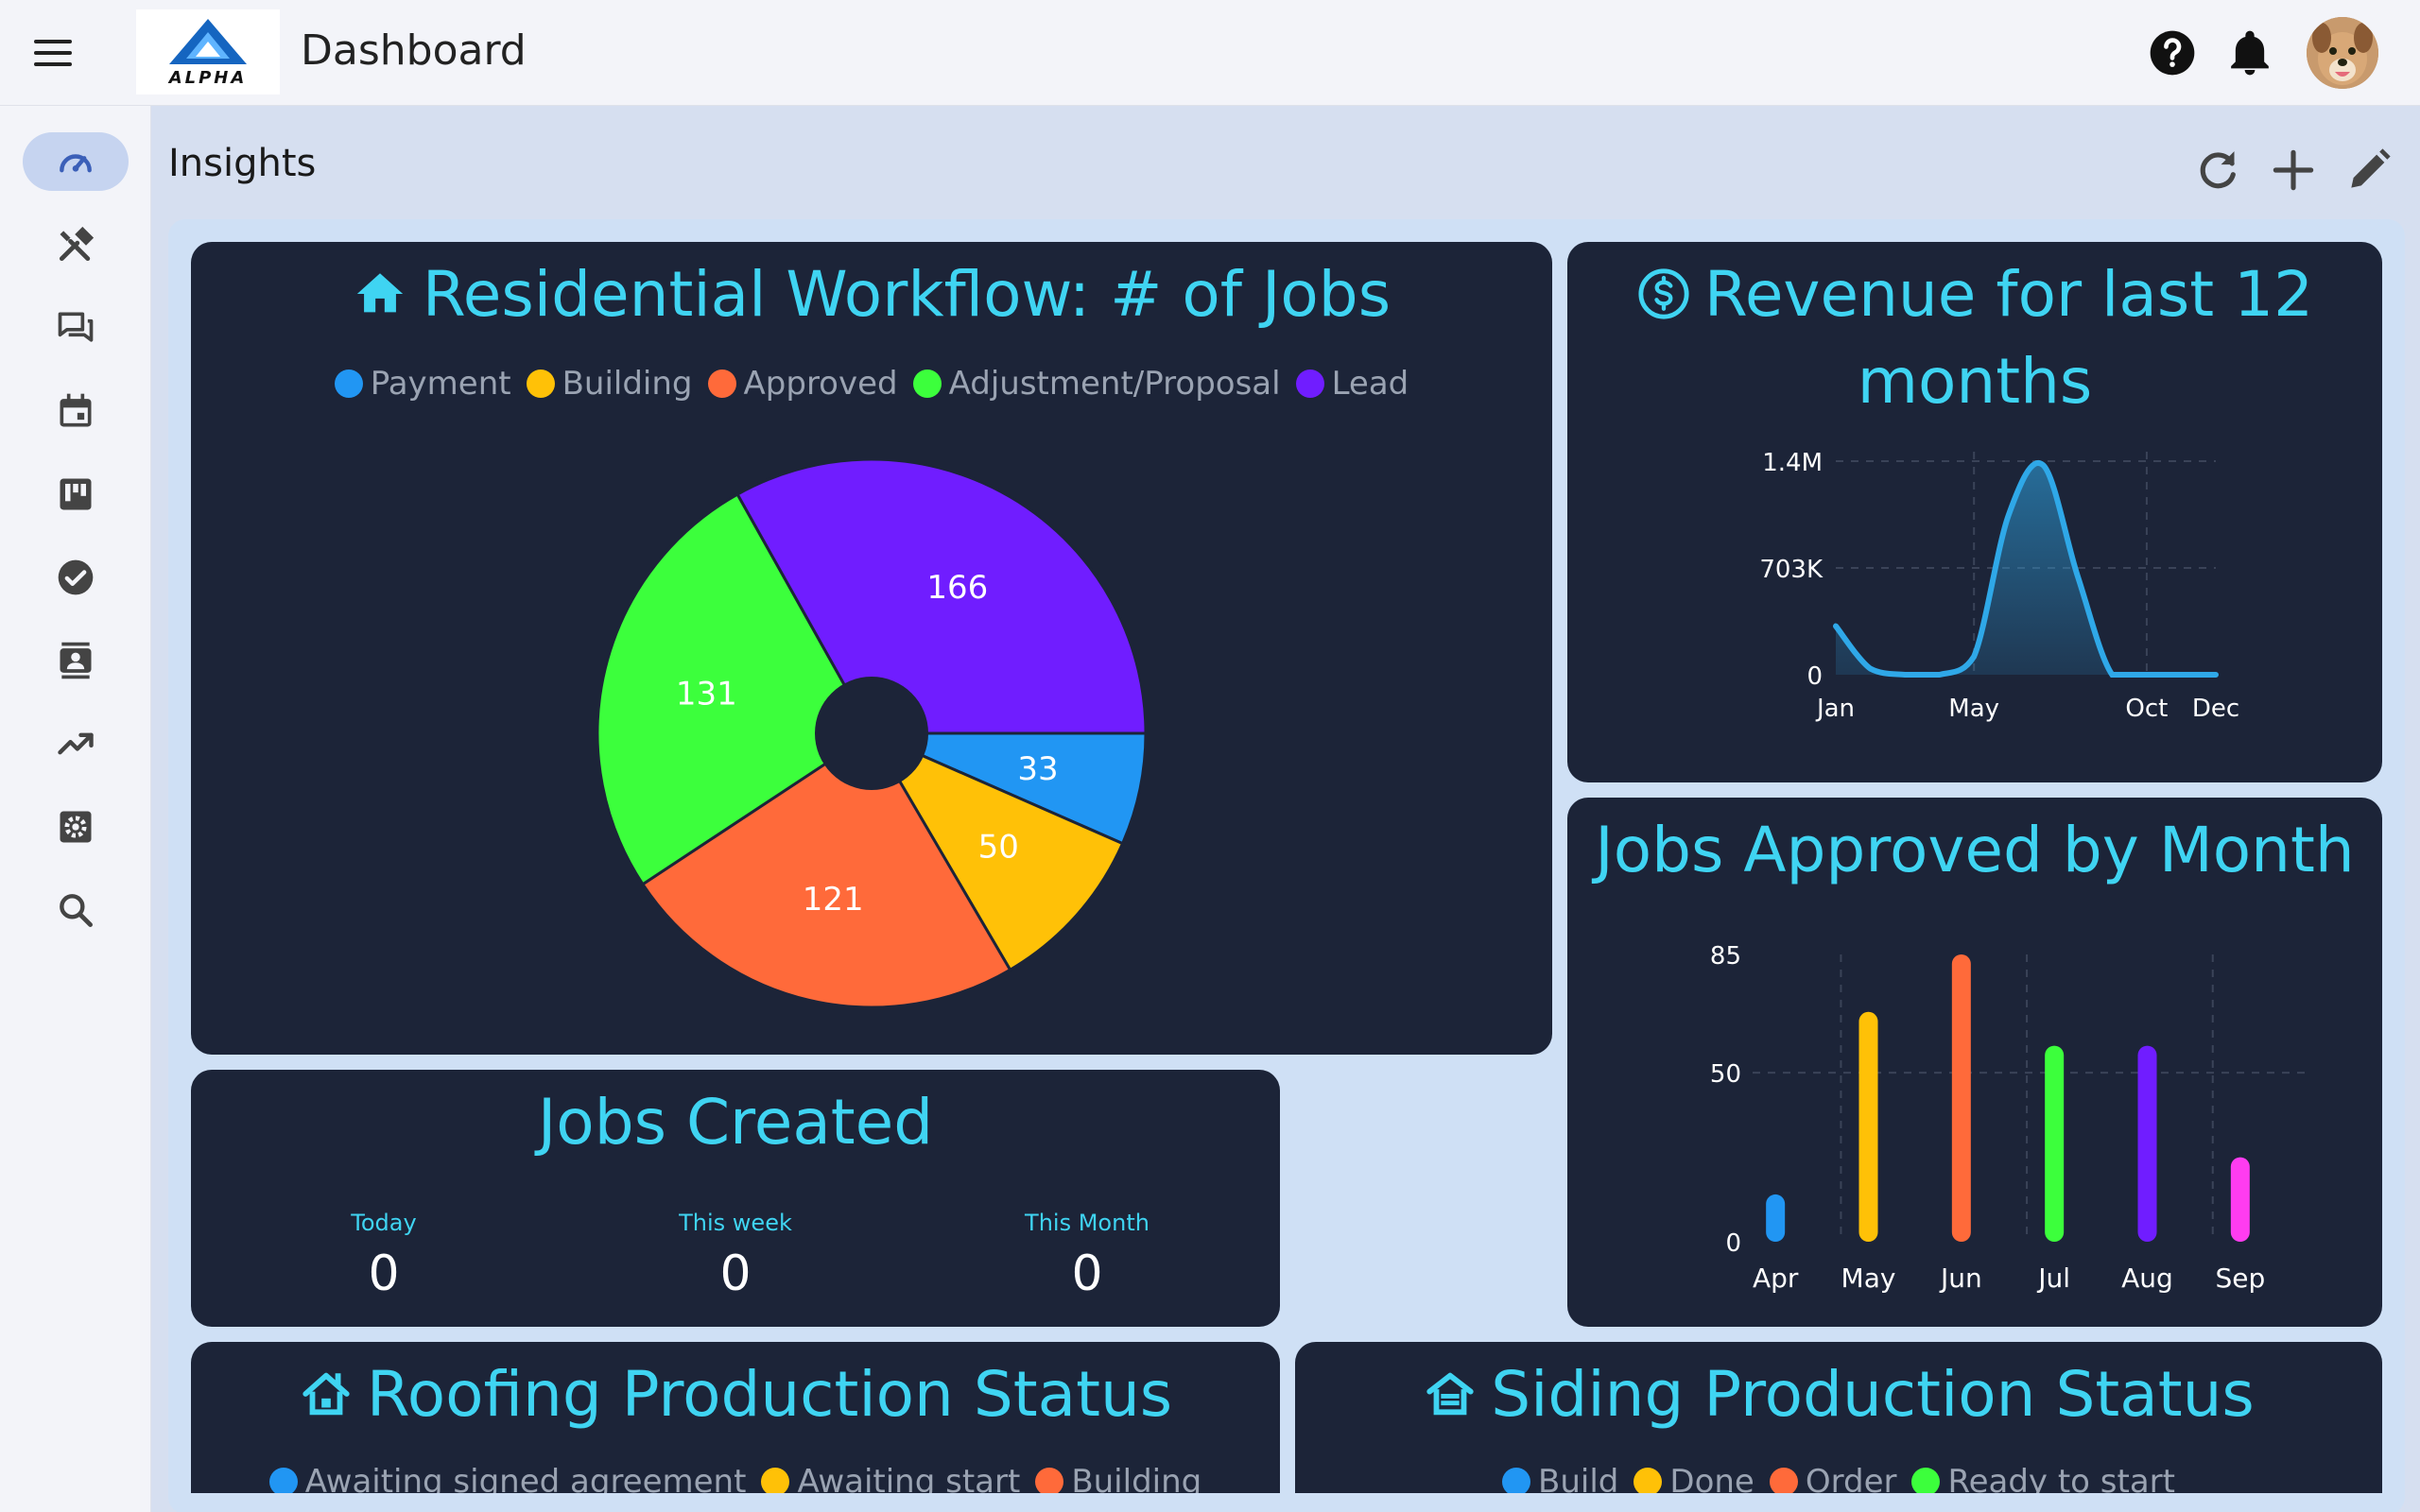 Image resolution: width=2420 pixels, height=1512 pixels. I want to click on dog-avatar-icon, so click(2342, 53).